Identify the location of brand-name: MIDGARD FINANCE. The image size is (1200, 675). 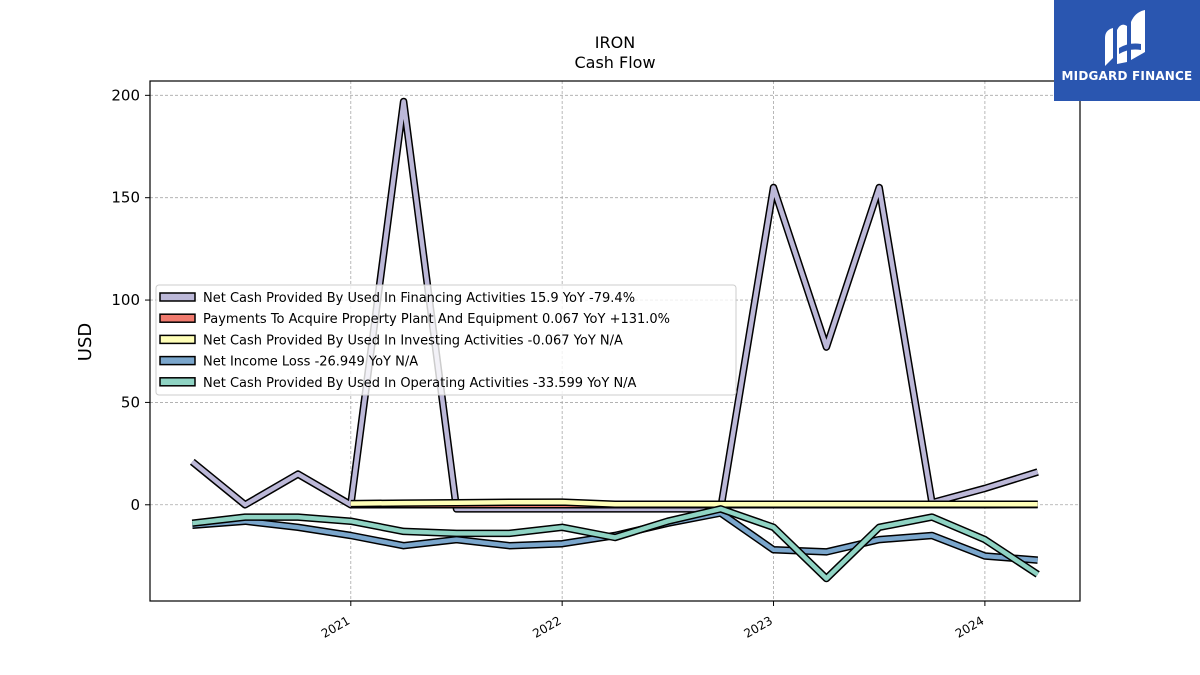
(1127, 76).